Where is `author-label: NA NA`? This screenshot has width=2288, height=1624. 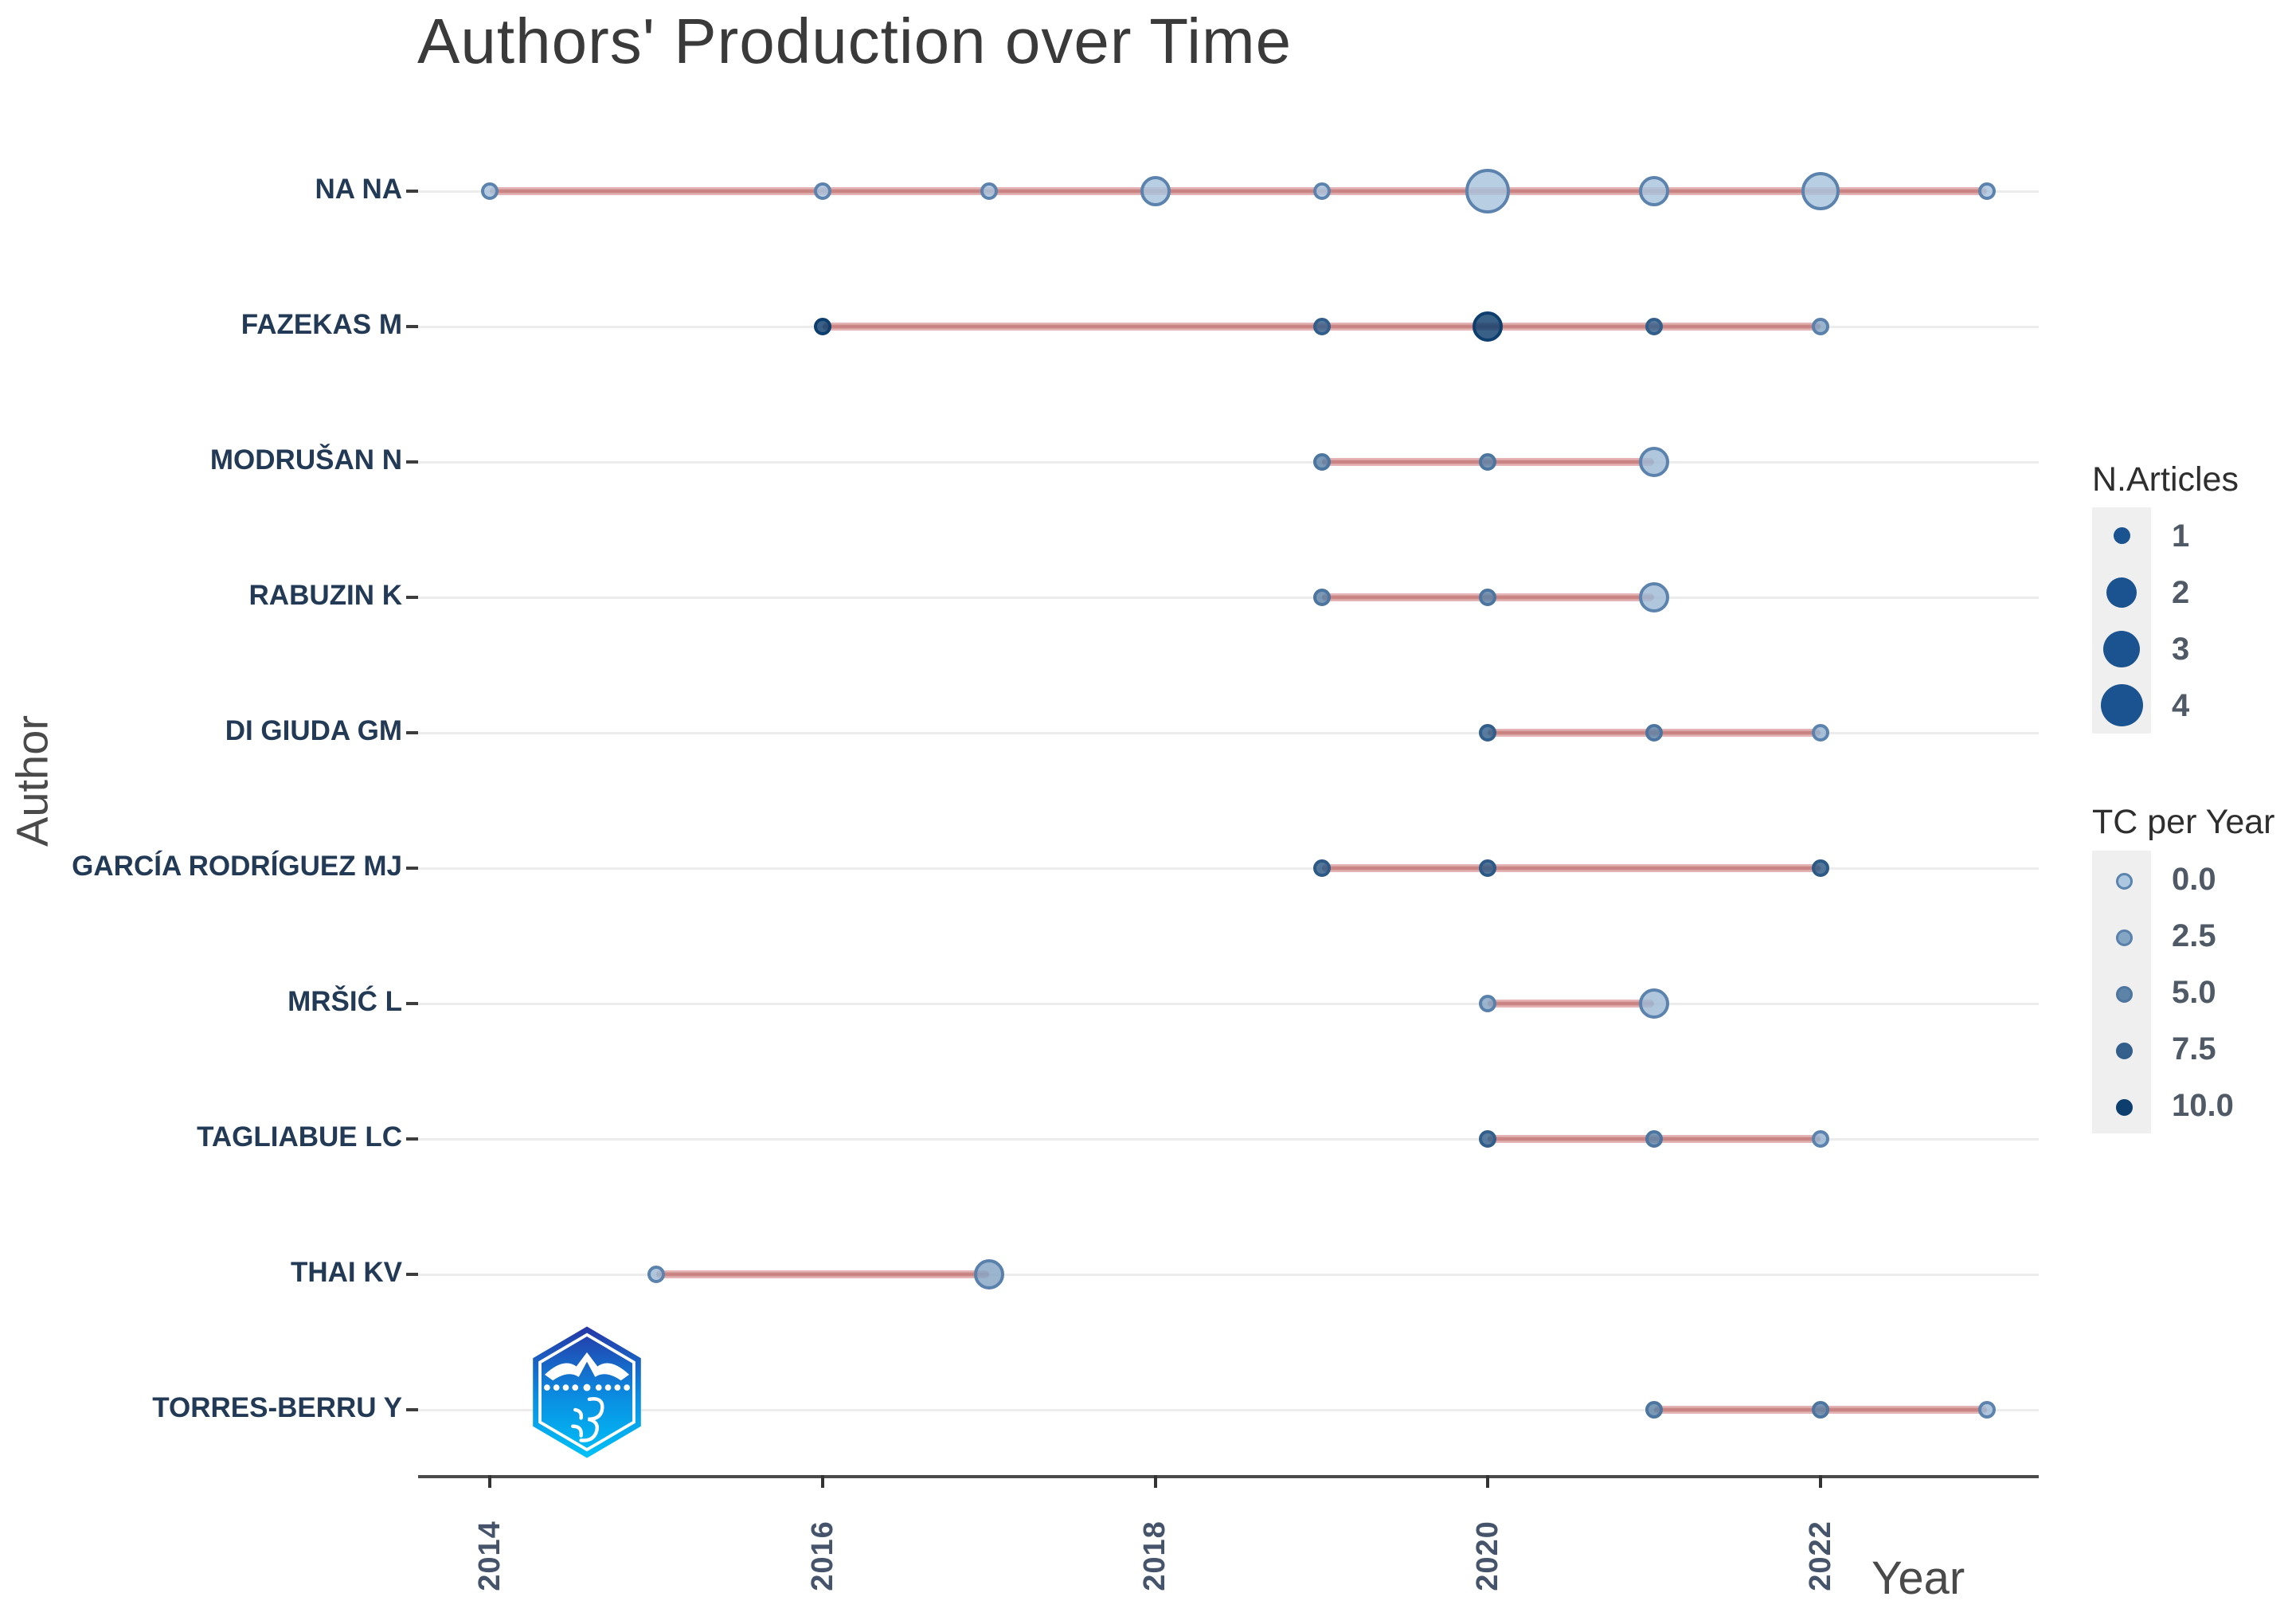
author-label: NA NA is located at coordinates (358, 189).